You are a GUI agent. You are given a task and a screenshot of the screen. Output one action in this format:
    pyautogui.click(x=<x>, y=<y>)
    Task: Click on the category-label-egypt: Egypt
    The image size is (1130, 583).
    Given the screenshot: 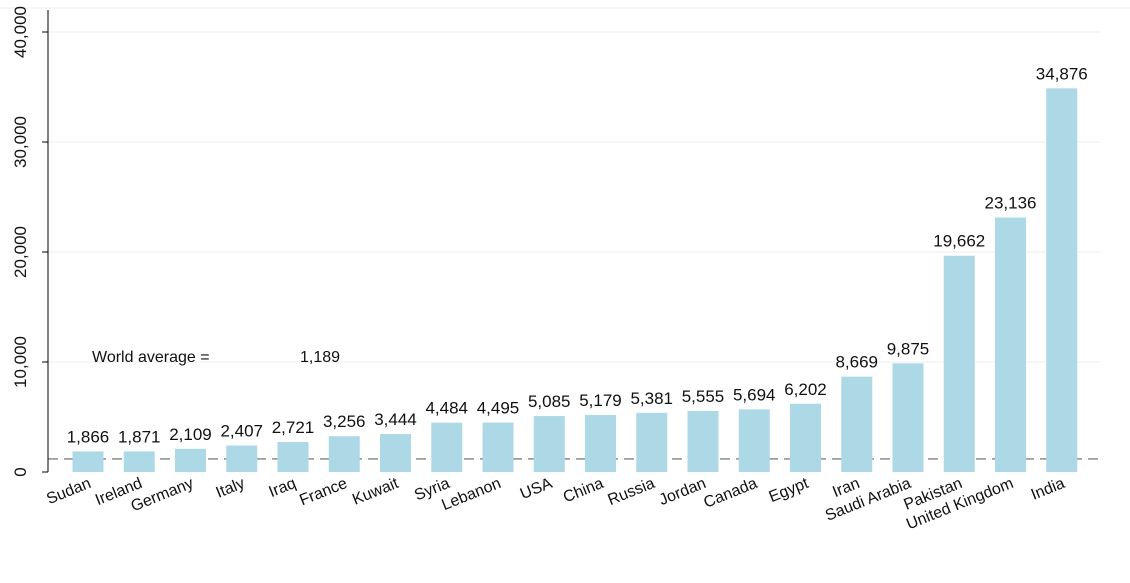 What is the action you would take?
    pyautogui.click(x=789, y=490)
    